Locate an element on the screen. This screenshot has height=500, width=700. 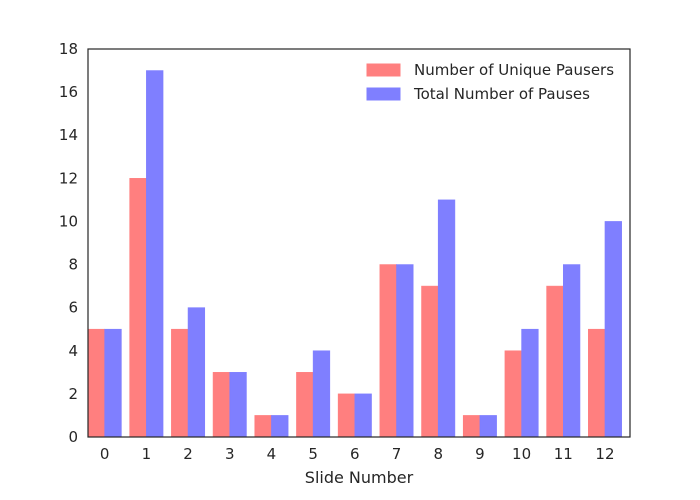
y-tick-label: 8 is located at coordinates (73, 265).